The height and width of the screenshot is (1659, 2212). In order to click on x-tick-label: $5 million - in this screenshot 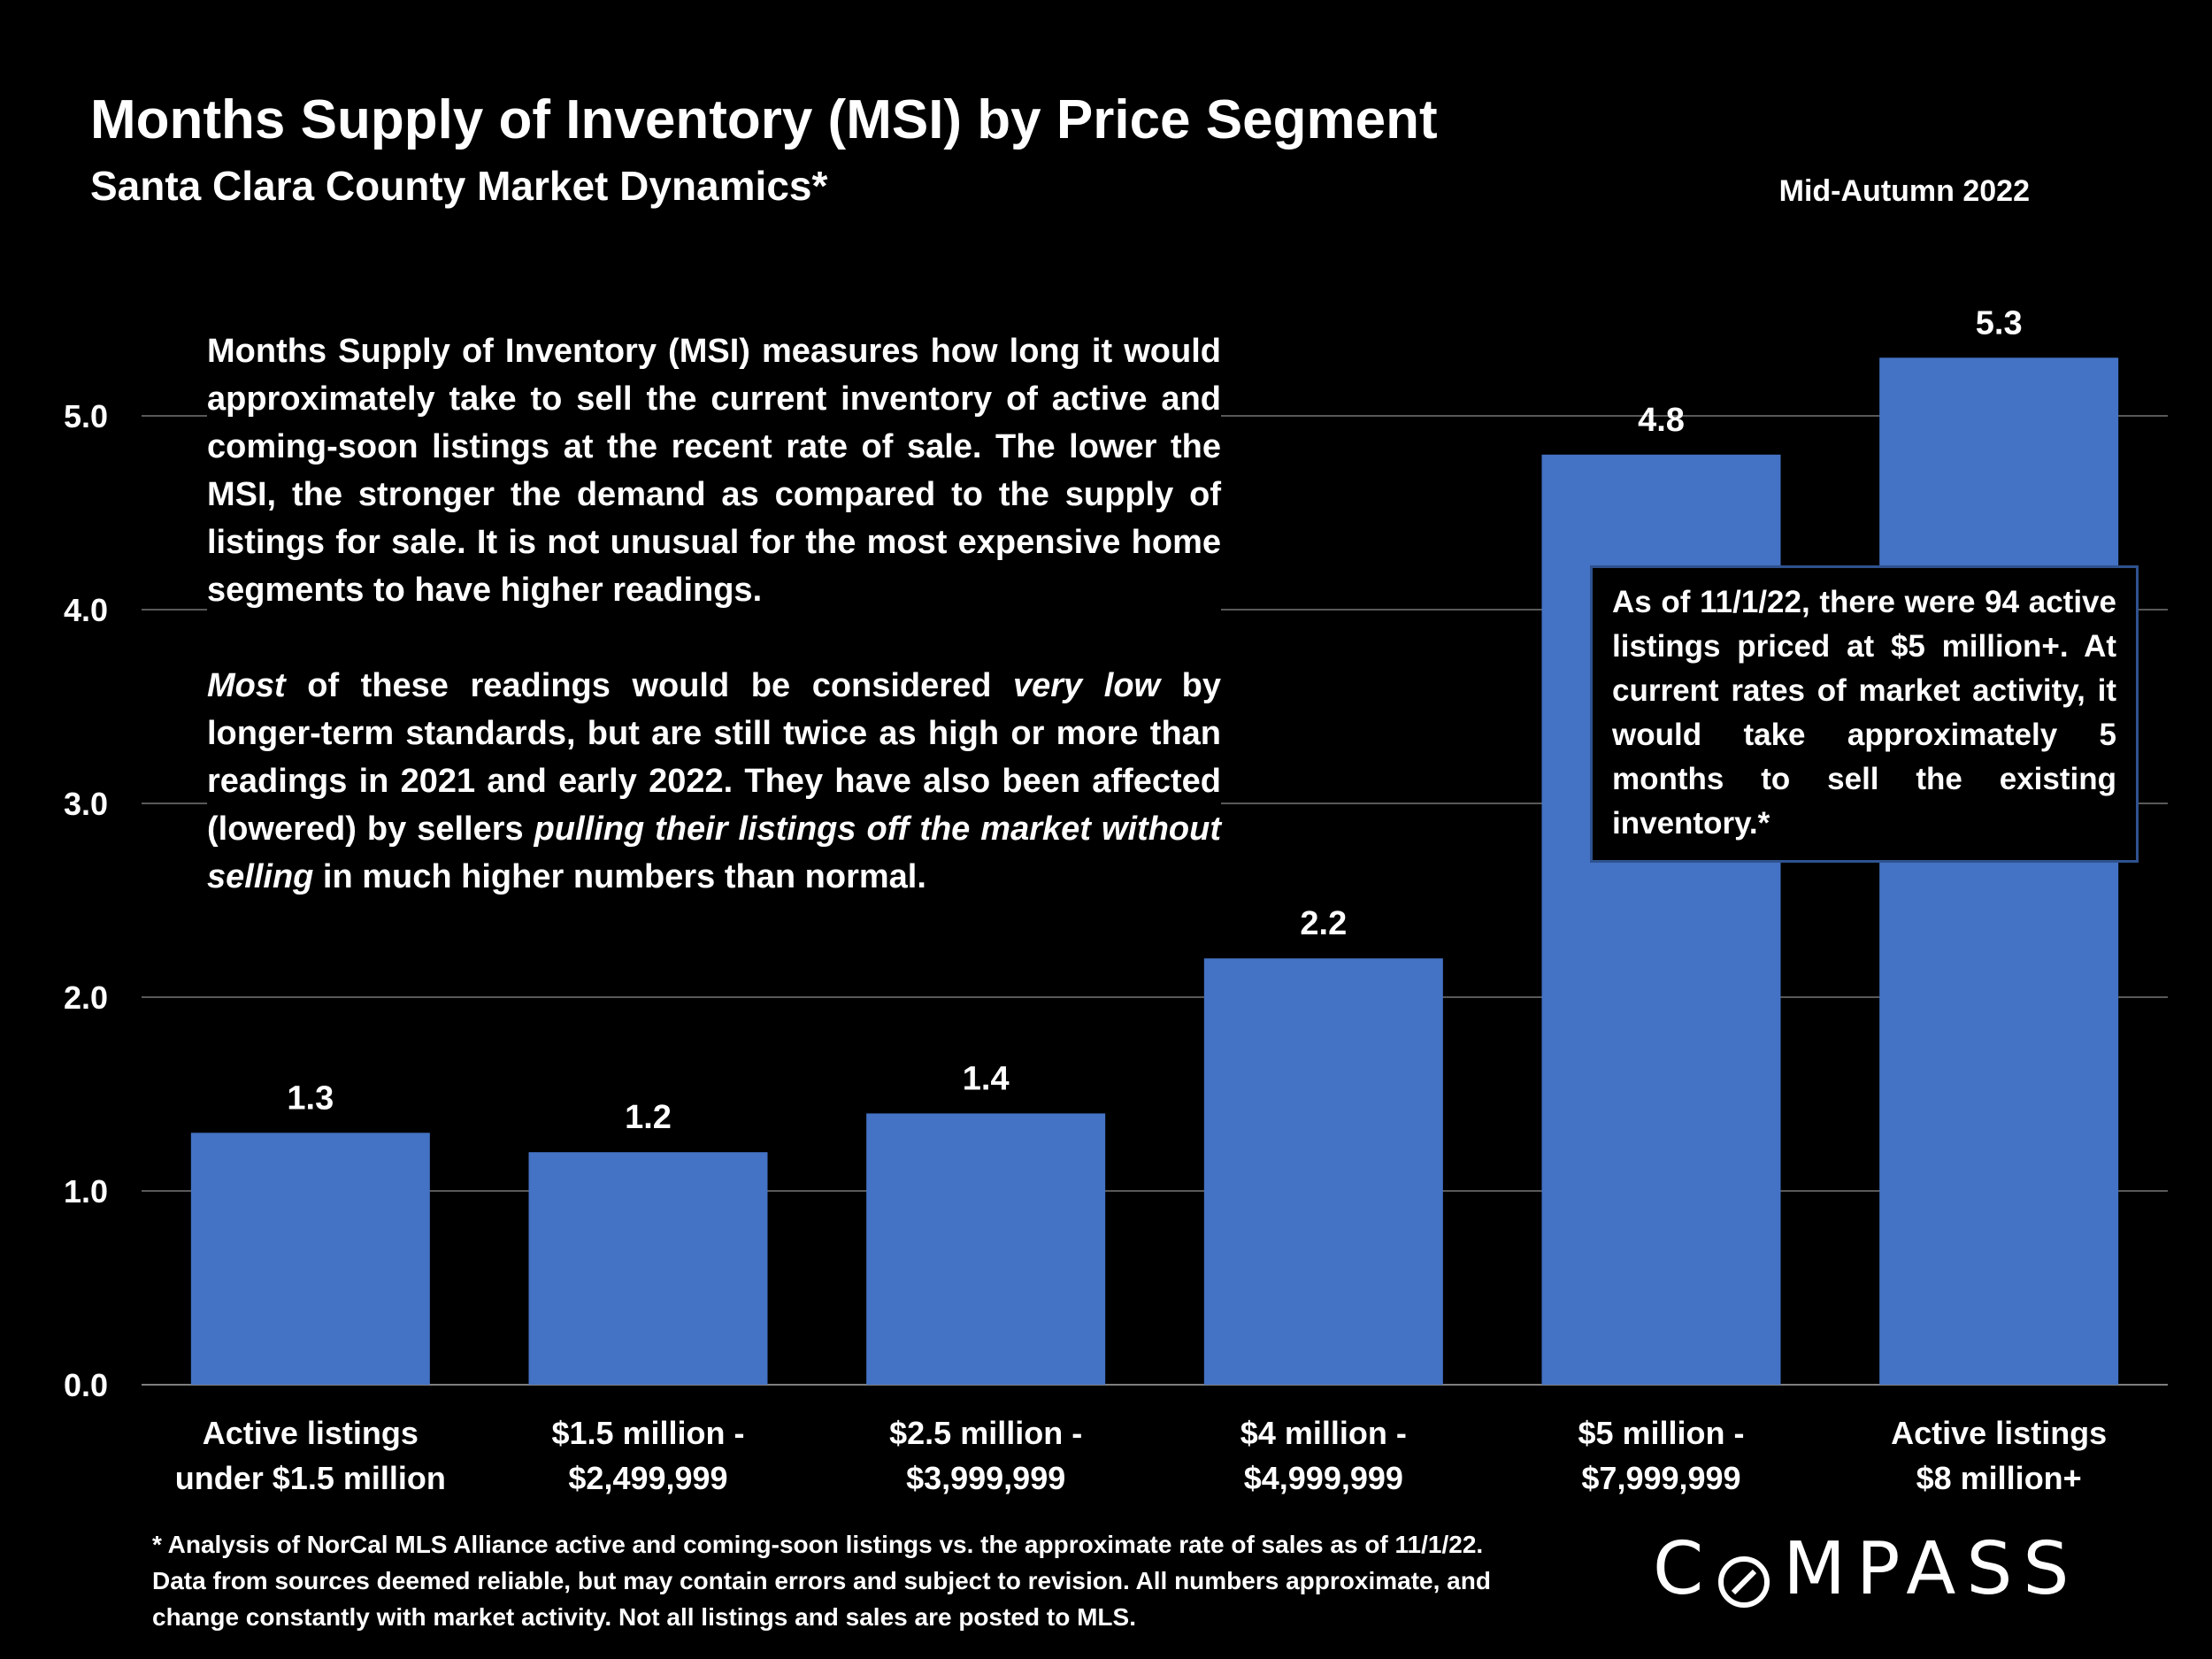, I will do `click(1661, 1433)`.